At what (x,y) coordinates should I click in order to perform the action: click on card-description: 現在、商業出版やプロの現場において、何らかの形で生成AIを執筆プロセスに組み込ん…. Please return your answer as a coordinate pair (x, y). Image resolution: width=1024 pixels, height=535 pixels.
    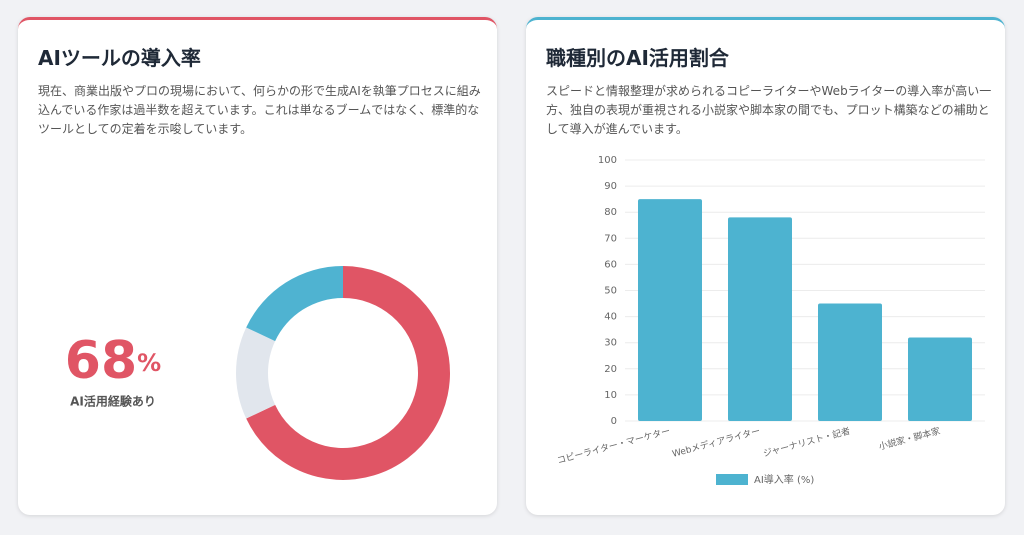
    Looking at the image, I should click on (259, 110).